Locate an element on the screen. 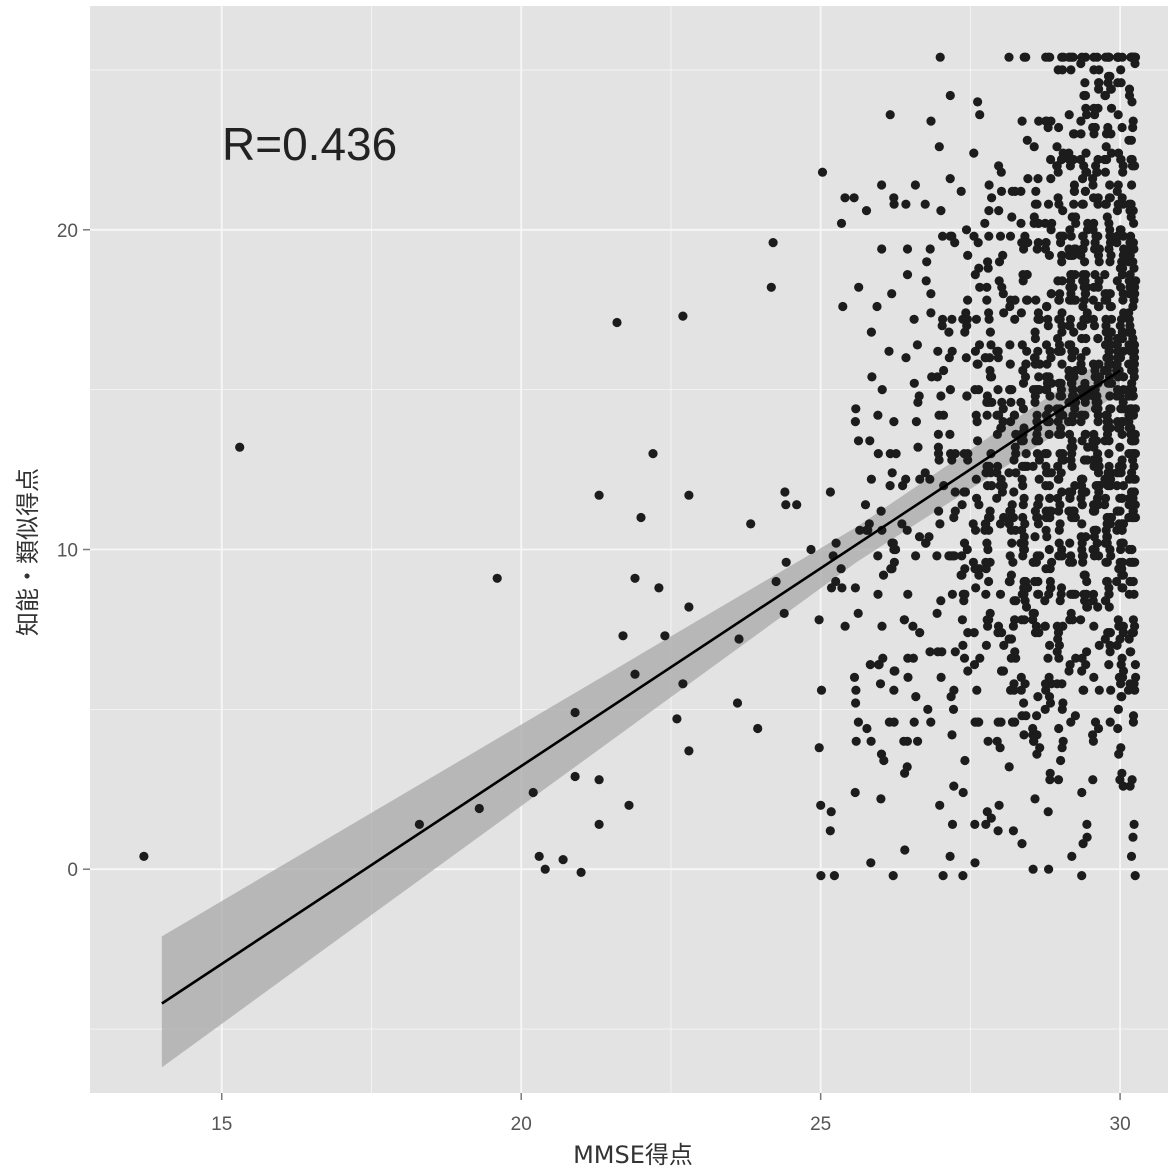 The width and height of the screenshot is (1171, 1170). x-tick-label: 30 is located at coordinates (1120, 1124).